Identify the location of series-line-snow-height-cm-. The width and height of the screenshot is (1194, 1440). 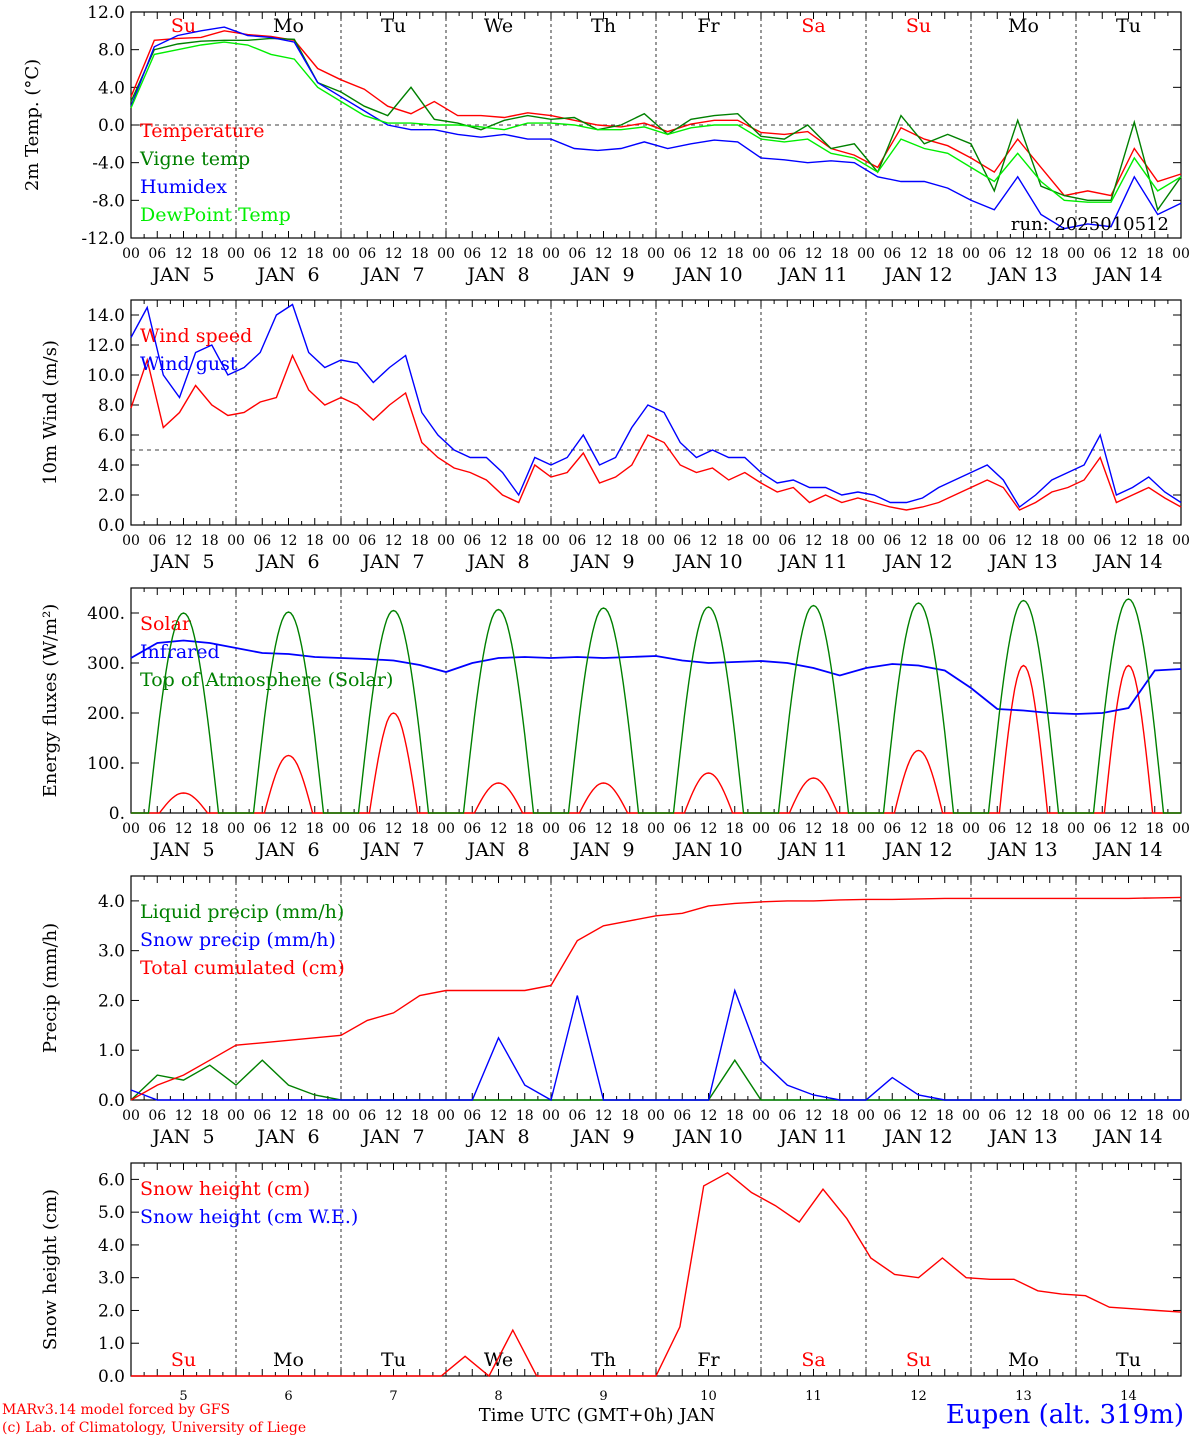
(656, 1274).